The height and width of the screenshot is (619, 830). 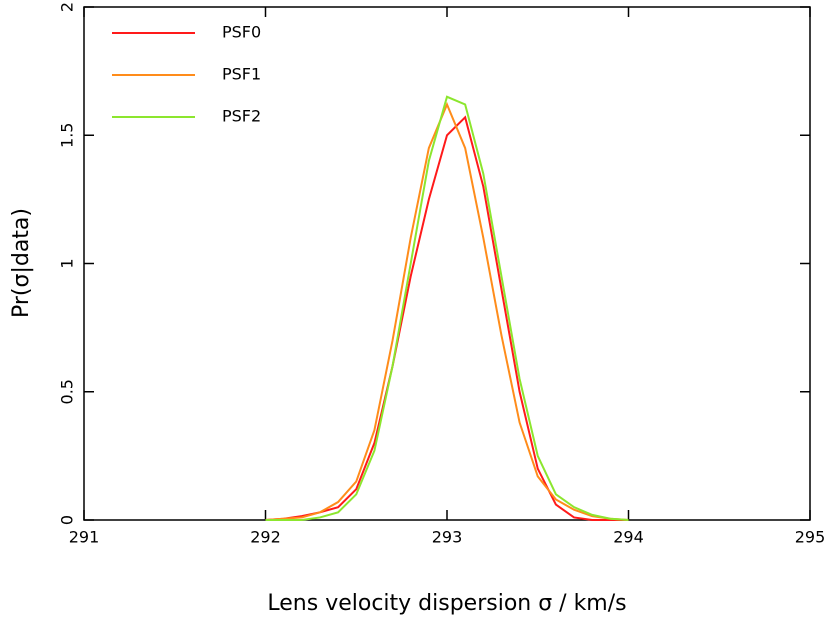 What do you see at coordinates (241, 116) in the screenshot?
I see `legend-label: PSF2` at bounding box center [241, 116].